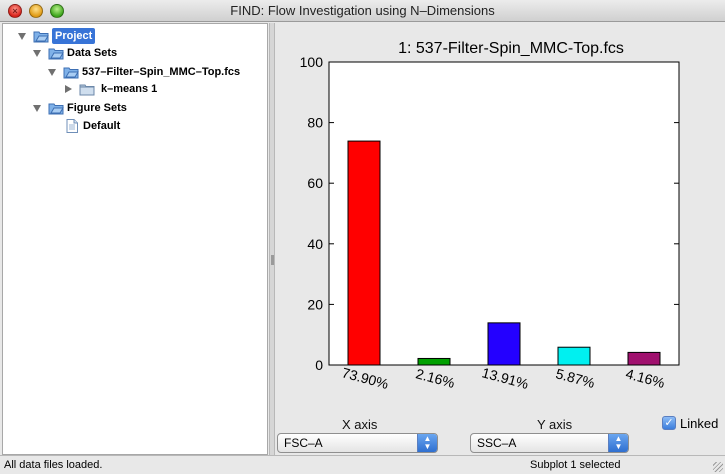 This screenshot has height=474, width=725. What do you see at coordinates (74, 36) in the screenshot?
I see `tree-label-project: Project` at bounding box center [74, 36].